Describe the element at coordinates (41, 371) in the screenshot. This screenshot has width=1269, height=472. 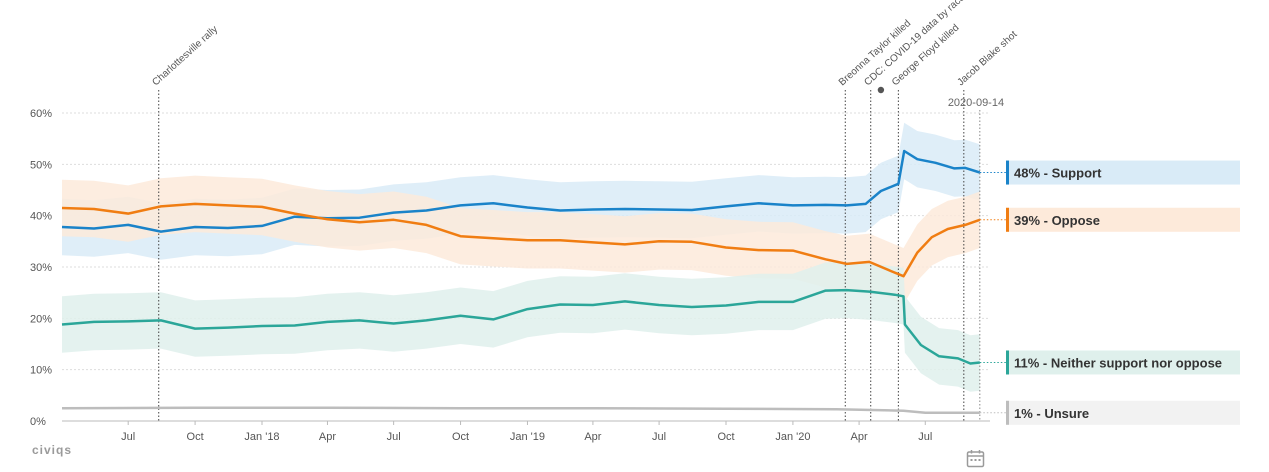
I see `y-tick-label: 10%` at that location.